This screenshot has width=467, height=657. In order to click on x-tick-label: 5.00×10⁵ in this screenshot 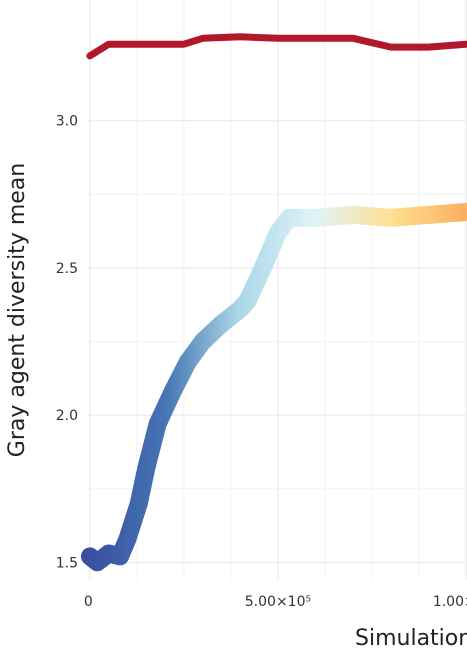, I will do `click(278, 602)`.